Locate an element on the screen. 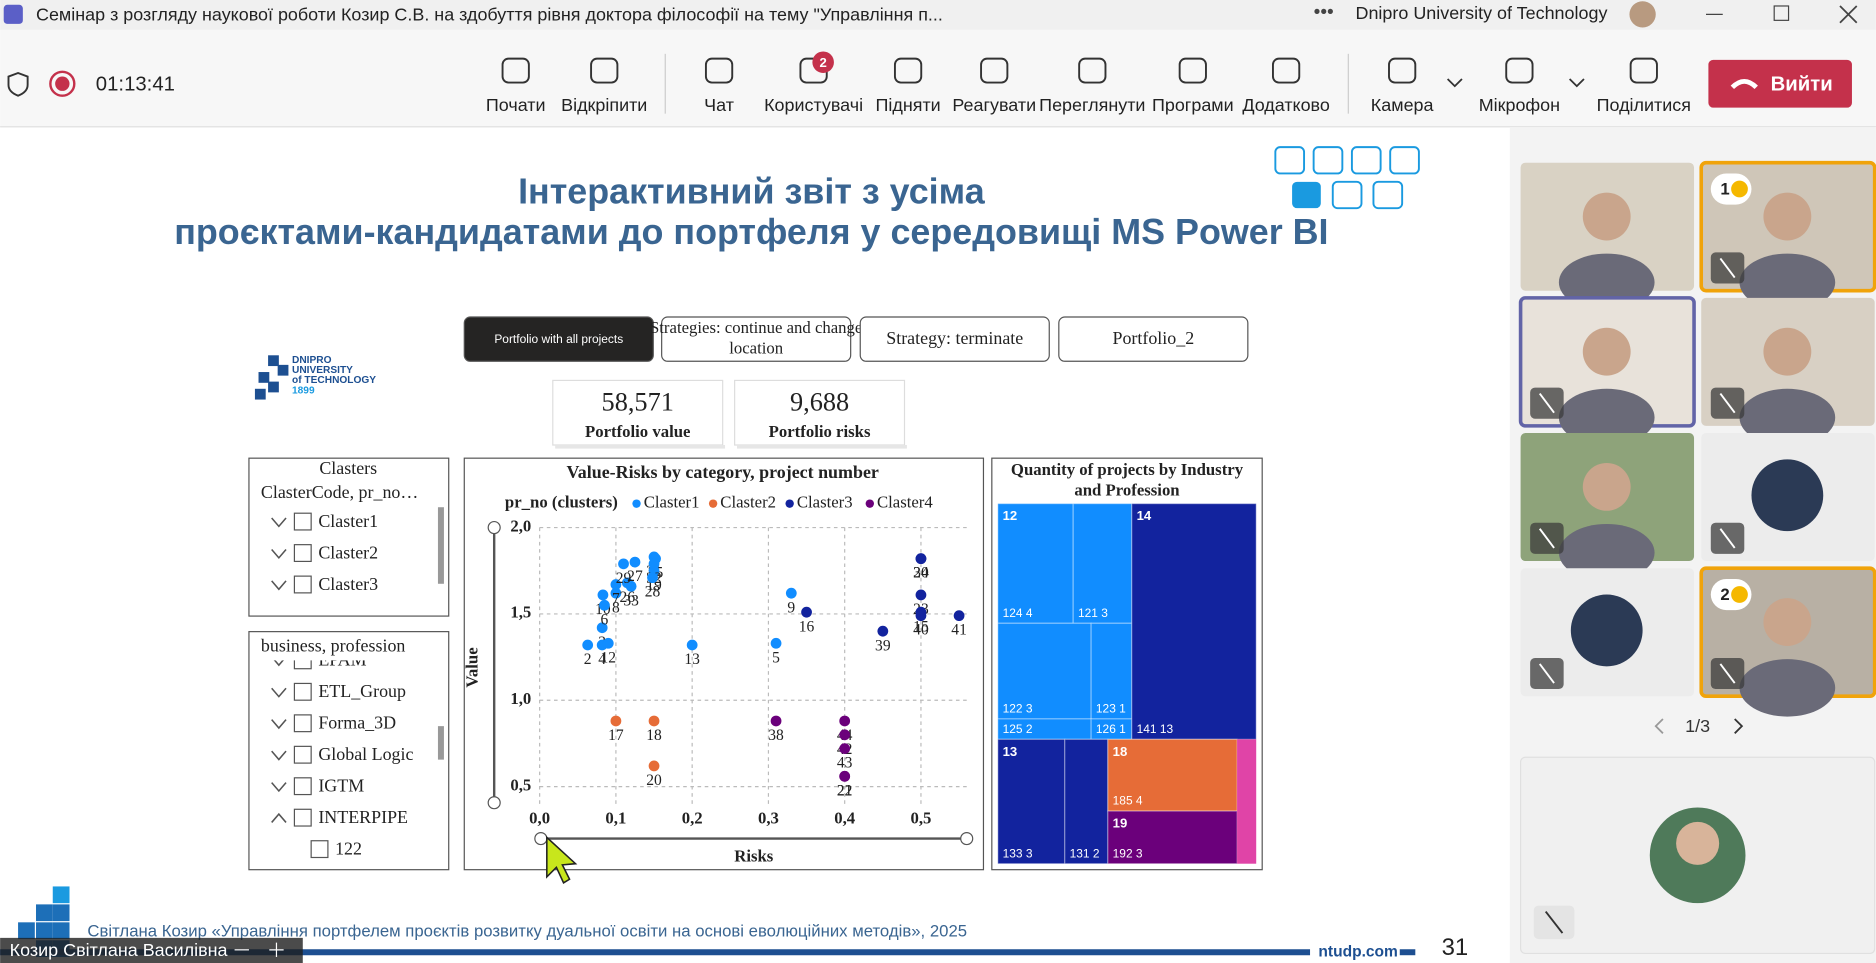 The height and width of the screenshot is (963, 1876). legend-label: Claster3 is located at coordinates (825, 501).